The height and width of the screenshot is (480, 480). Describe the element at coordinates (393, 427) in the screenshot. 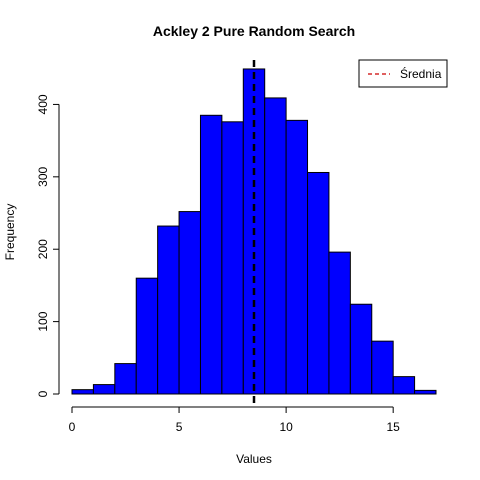

I see `x-tick-label-3: 15` at that location.